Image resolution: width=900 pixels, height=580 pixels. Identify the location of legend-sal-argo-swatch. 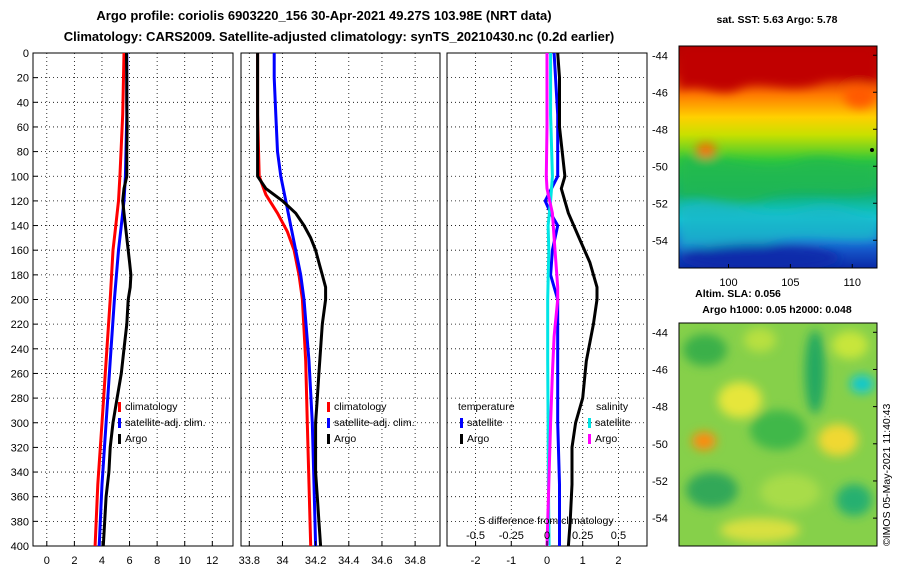
(589, 439).